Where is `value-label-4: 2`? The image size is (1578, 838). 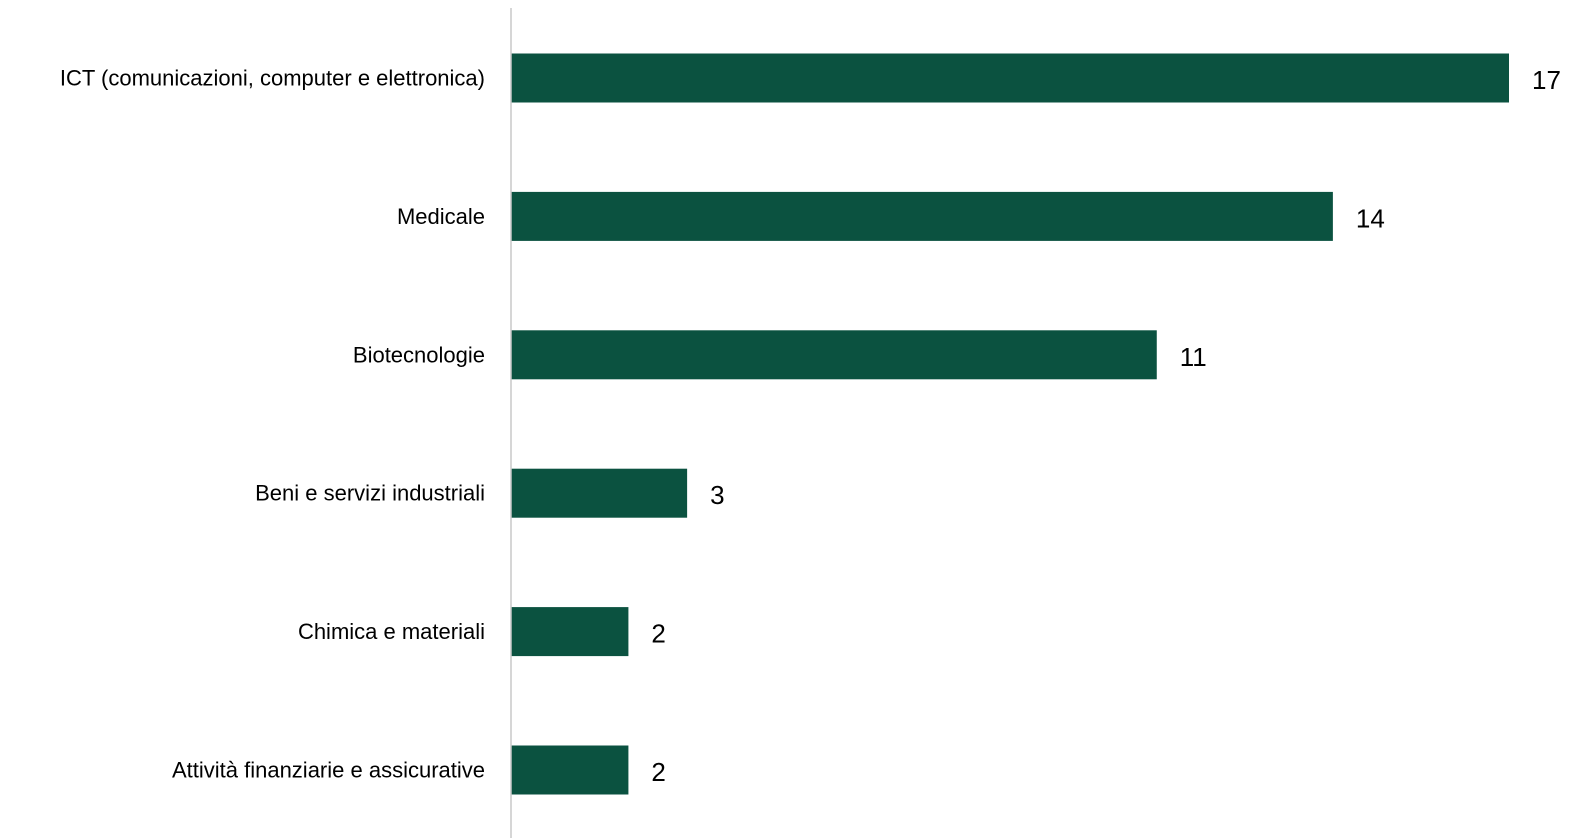
value-label-4: 2 is located at coordinates (658, 634).